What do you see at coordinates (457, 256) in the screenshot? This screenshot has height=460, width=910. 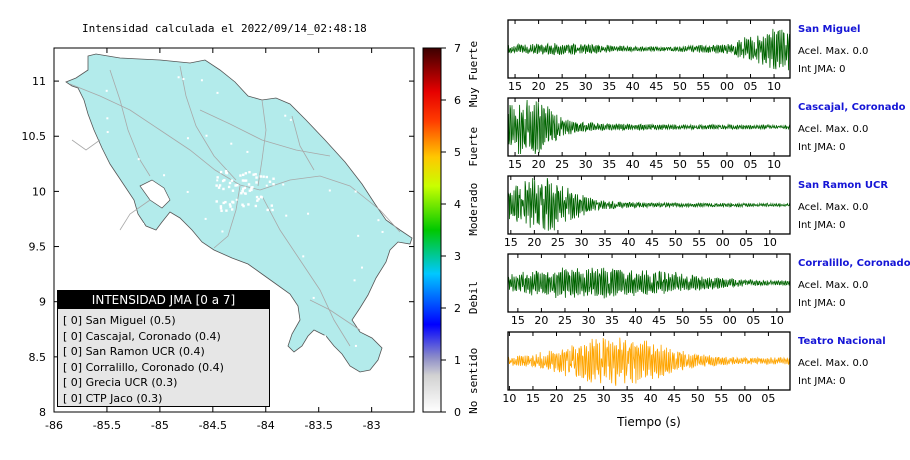 I see `scale-tick-label: 3` at bounding box center [457, 256].